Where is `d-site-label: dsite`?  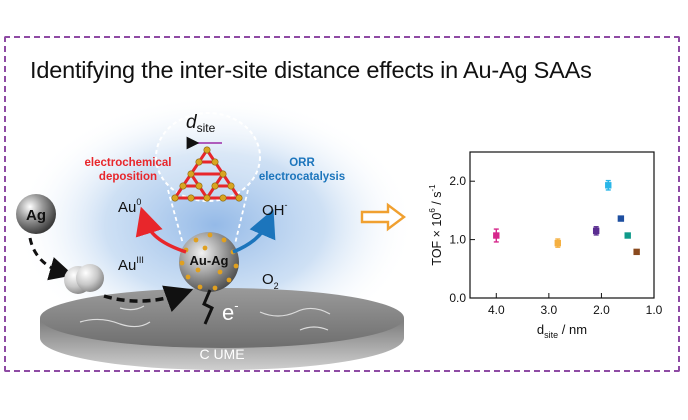 d-site-label: dsite is located at coordinates (201, 123).